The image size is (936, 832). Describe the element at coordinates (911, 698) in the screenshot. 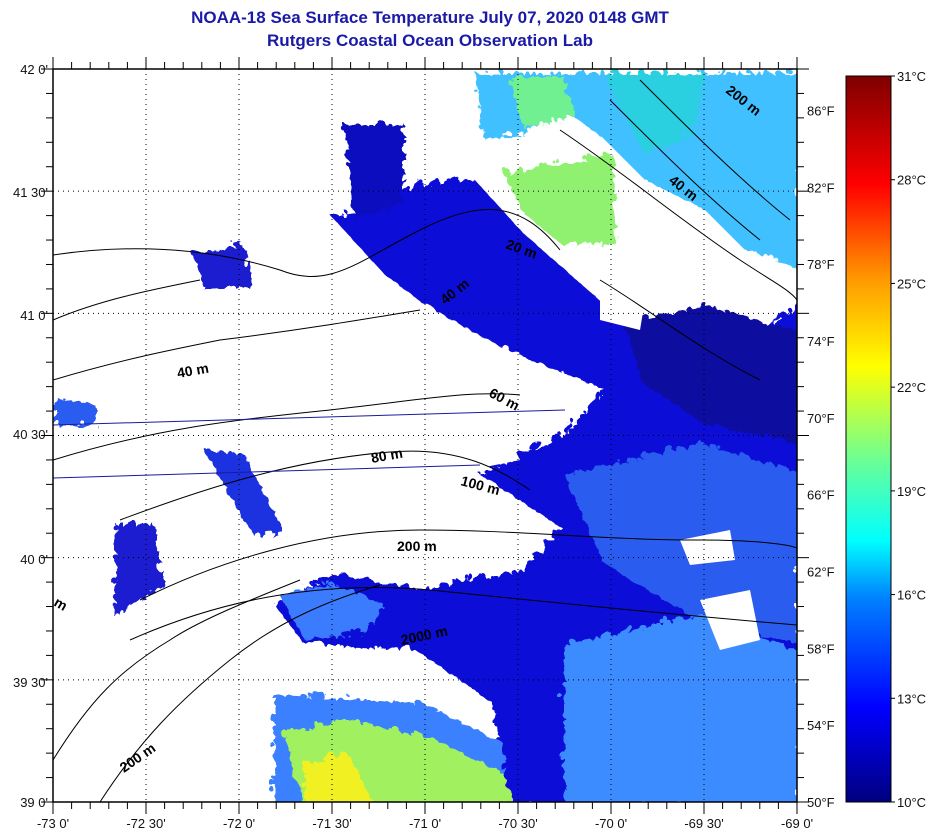

I see `celsius-label: 13°C` at that location.